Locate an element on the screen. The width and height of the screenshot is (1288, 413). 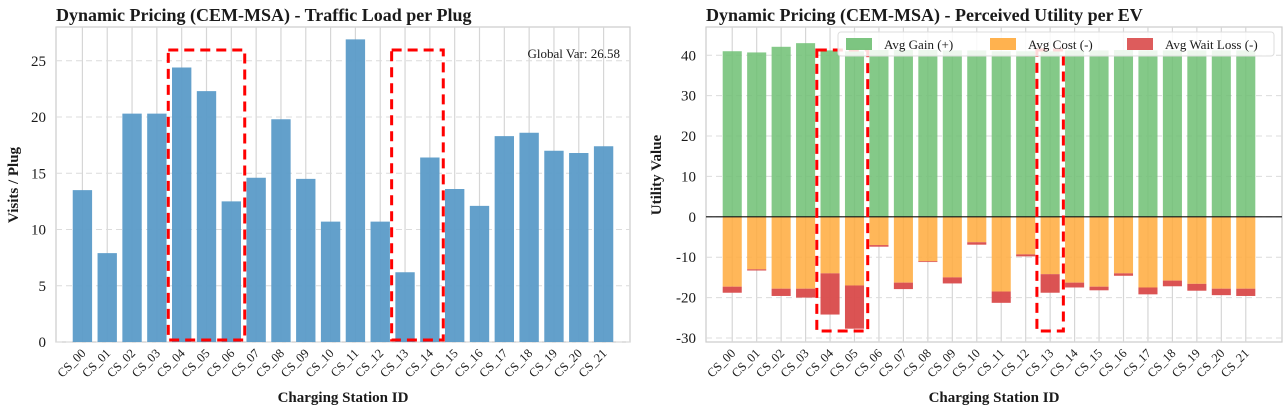
global-variance-annotation: Global Var: 26.58 is located at coordinates (573, 53).